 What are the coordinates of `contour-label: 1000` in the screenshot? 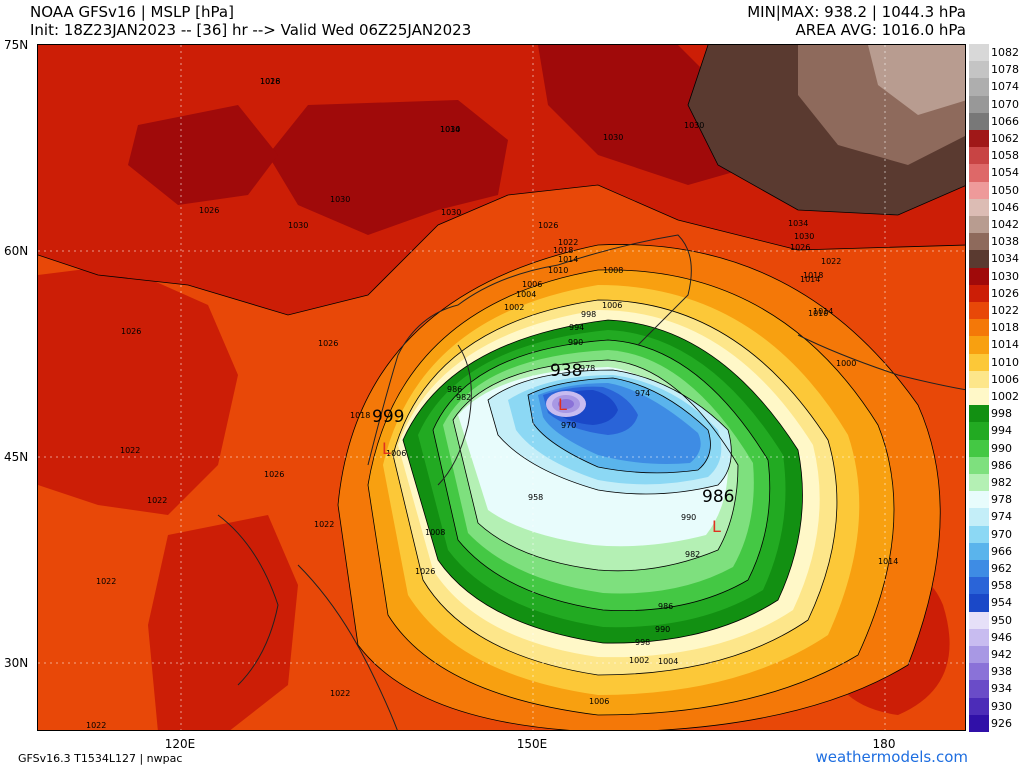 It's located at (846, 363).